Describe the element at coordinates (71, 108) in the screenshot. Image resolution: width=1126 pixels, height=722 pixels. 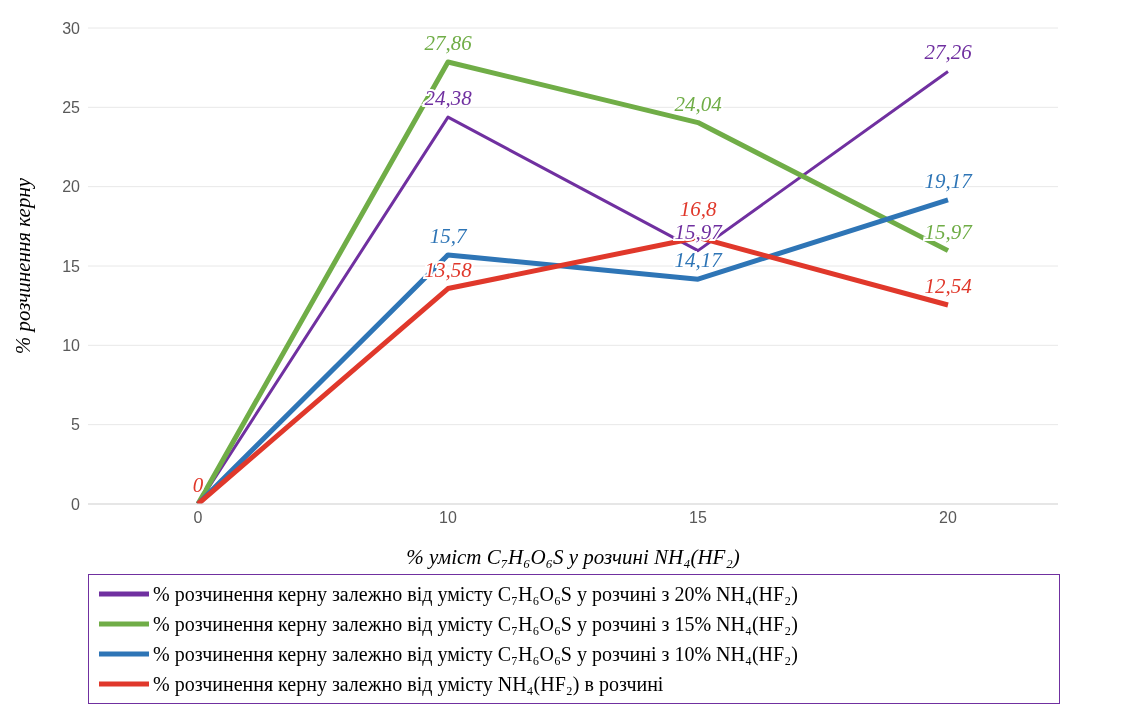
I see `y-tick-label: 25` at that location.